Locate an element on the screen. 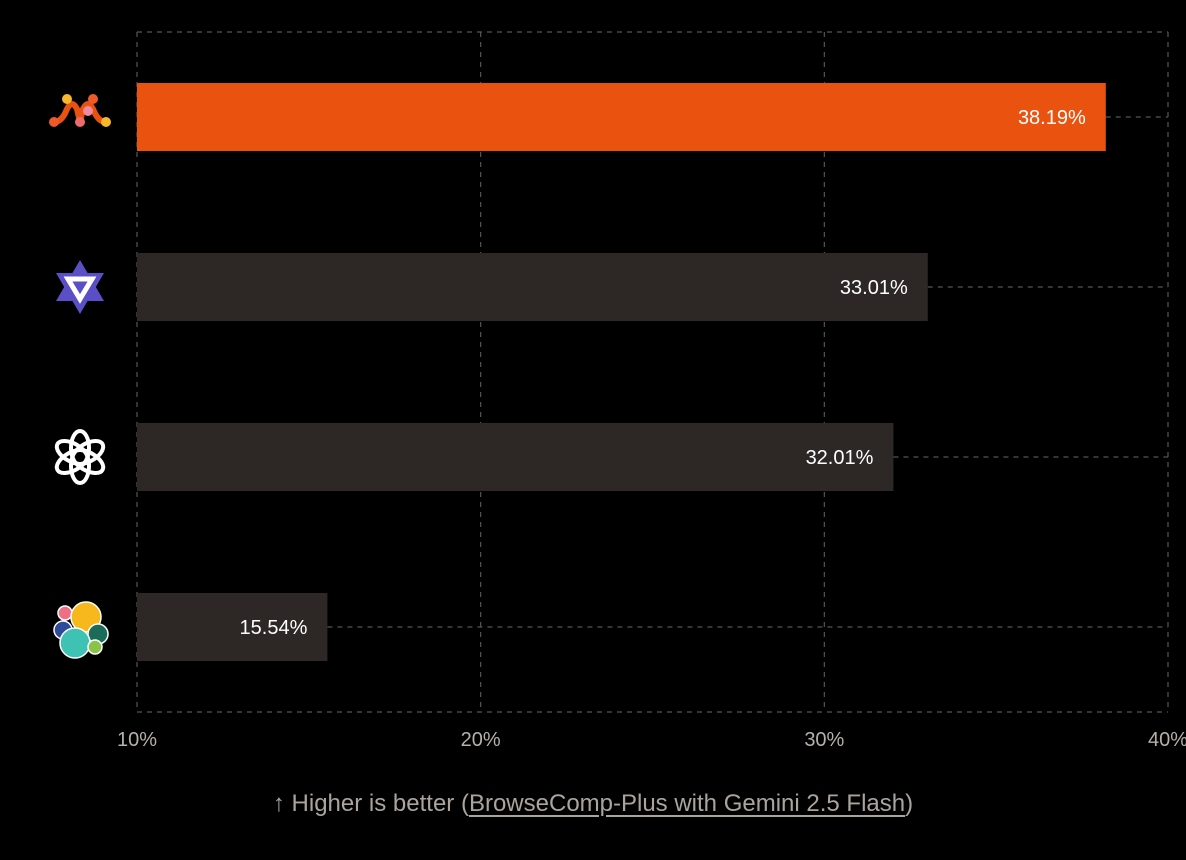 The width and height of the screenshot is (1186, 860). x-tick-label: 30% is located at coordinates (824, 740).